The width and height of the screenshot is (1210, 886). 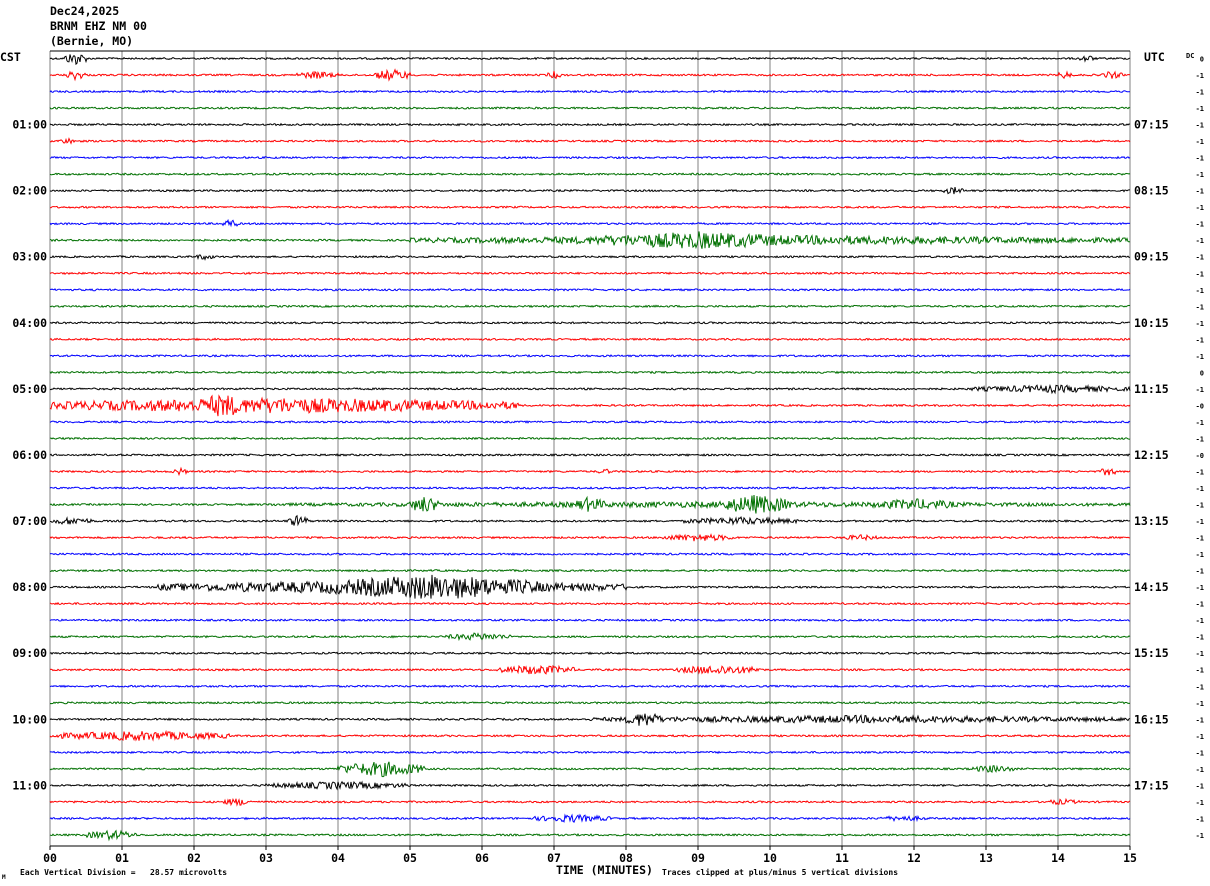 What do you see at coordinates (1151, 785) in the screenshot?
I see `right-hour-label: 17:15` at bounding box center [1151, 785].